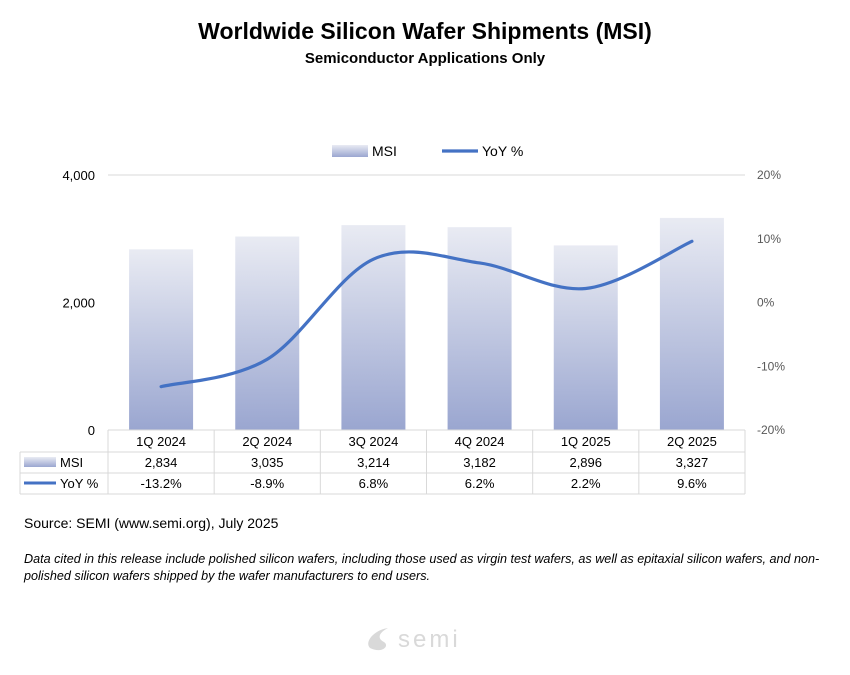 The width and height of the screenshot is (850, 675). What do you see at coordinates (586, 483) in the screenshot?
I see `table-cell-yoy: 2.2%` at bounding box center [586, 483].